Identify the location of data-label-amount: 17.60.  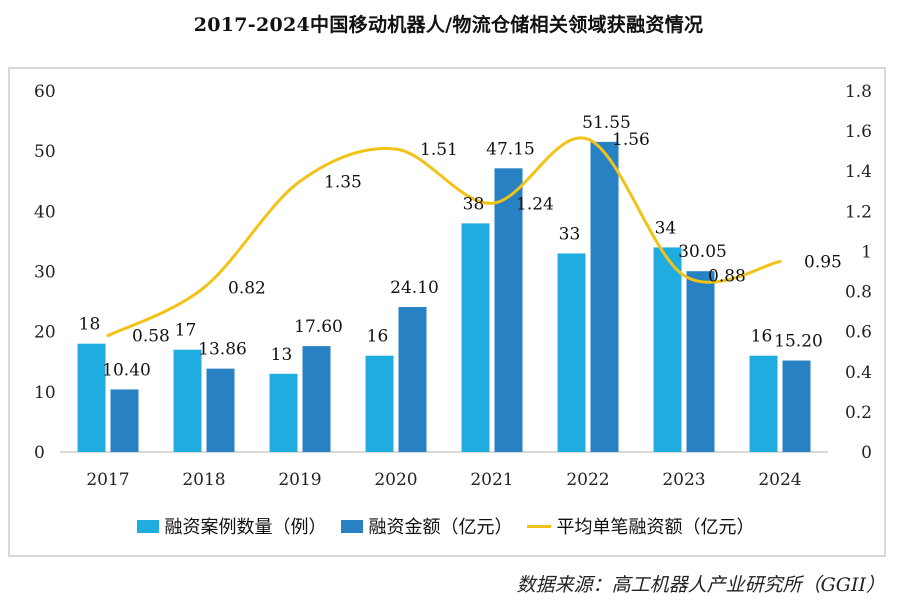
(318, 327).